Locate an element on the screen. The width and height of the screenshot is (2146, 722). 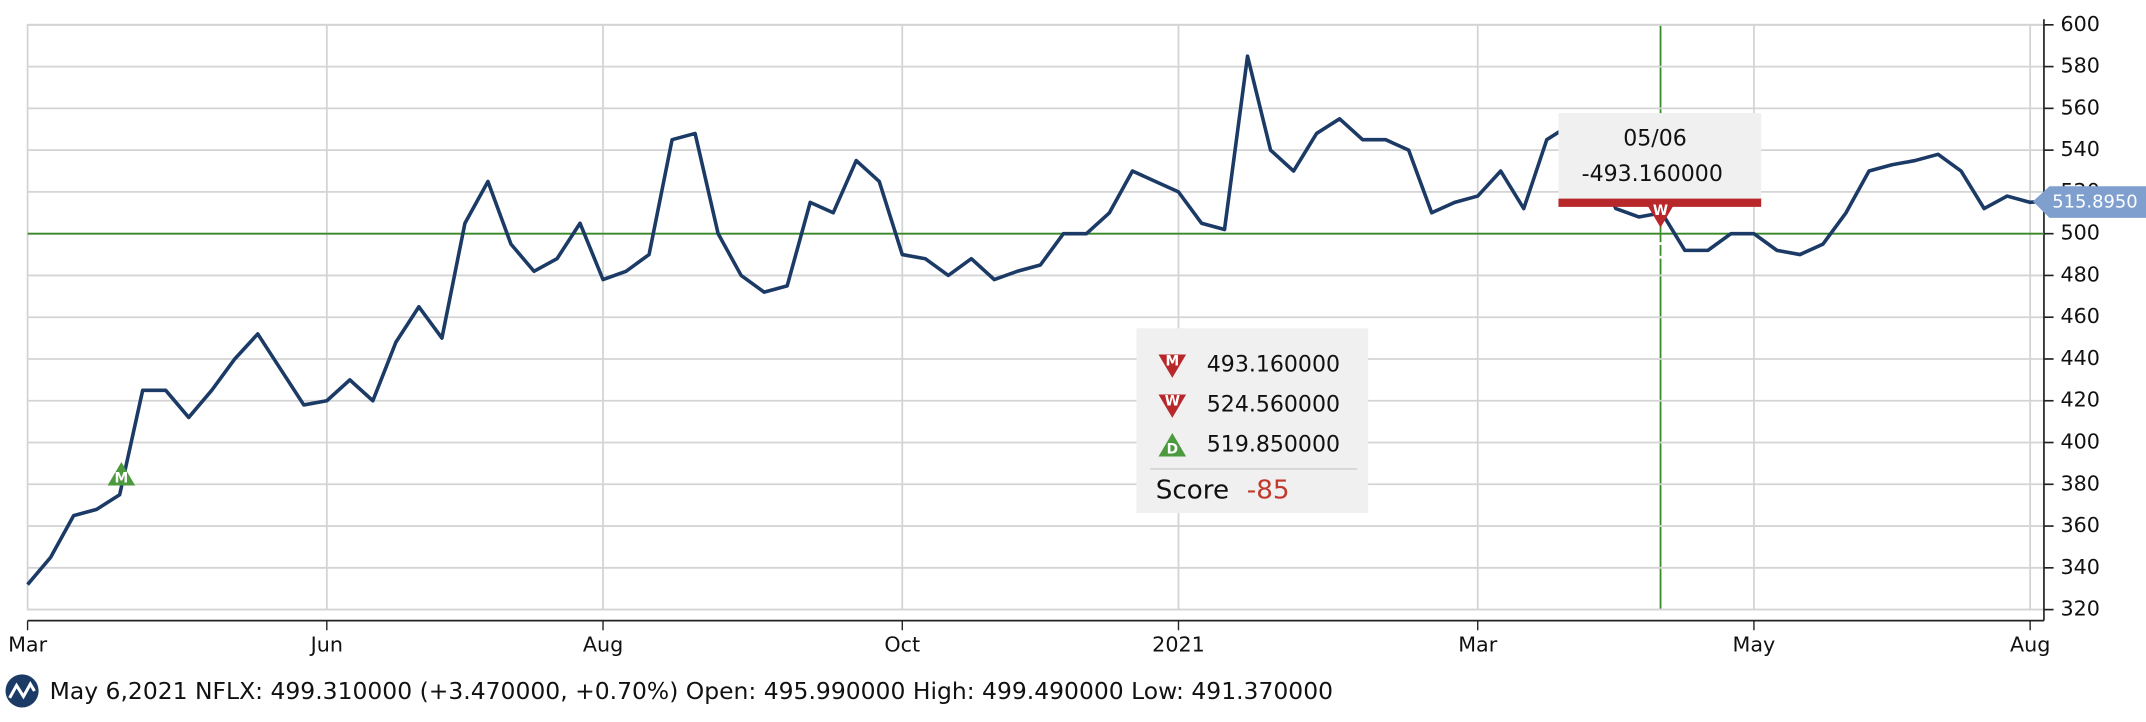
y-tick-label: 600 is located at coordinates (2079, 24).